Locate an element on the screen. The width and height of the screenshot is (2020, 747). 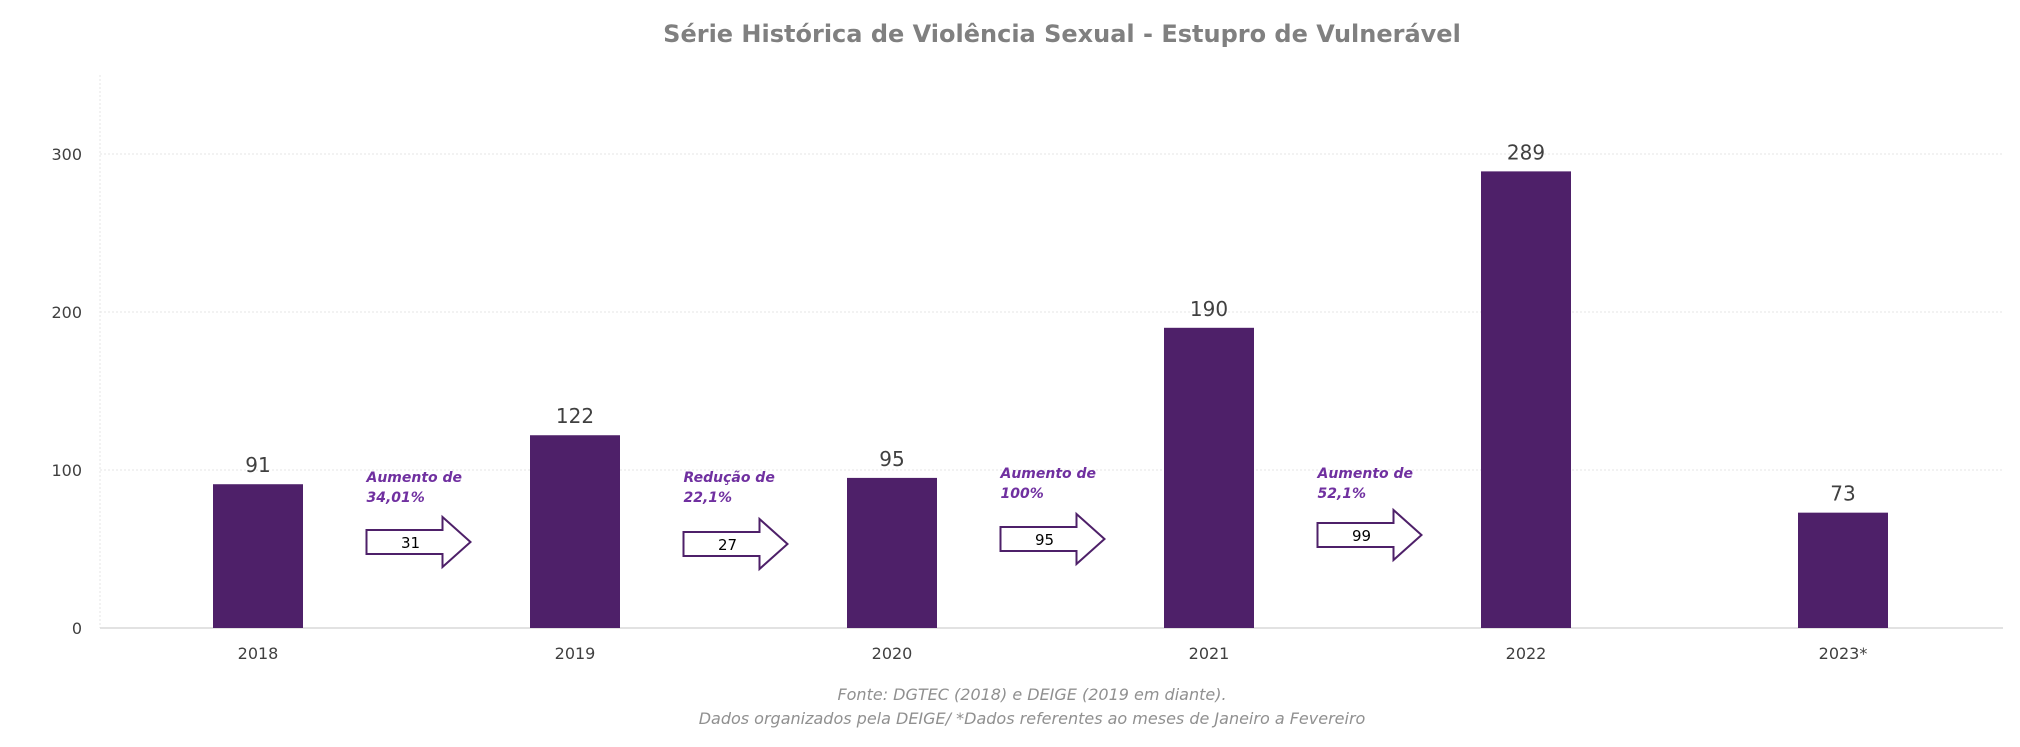
x-tick-label-2018: 2018 is located at coordinates (258, 653).